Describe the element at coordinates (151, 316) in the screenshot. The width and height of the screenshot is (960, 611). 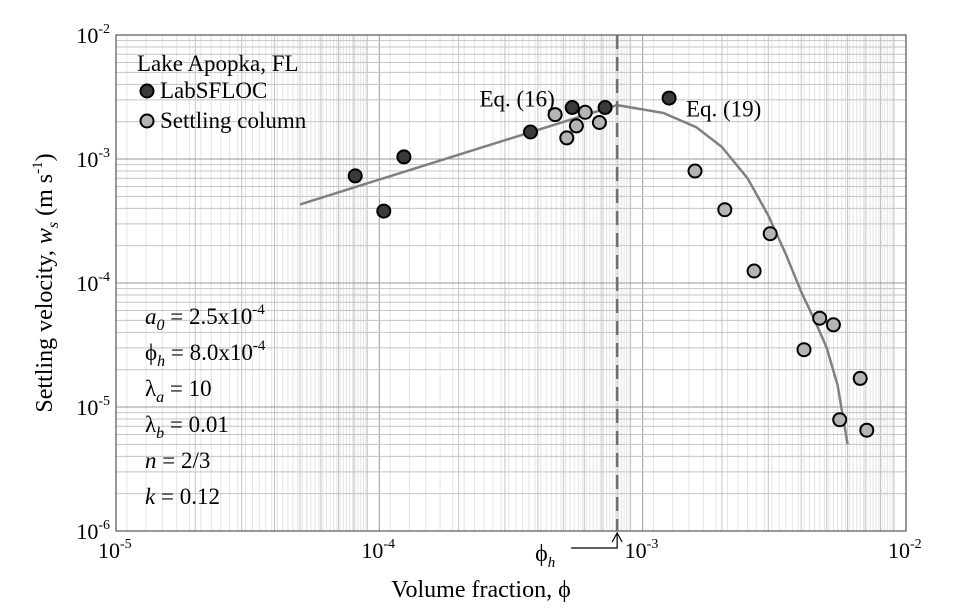
I see `parameter-symbol: a` at that location.